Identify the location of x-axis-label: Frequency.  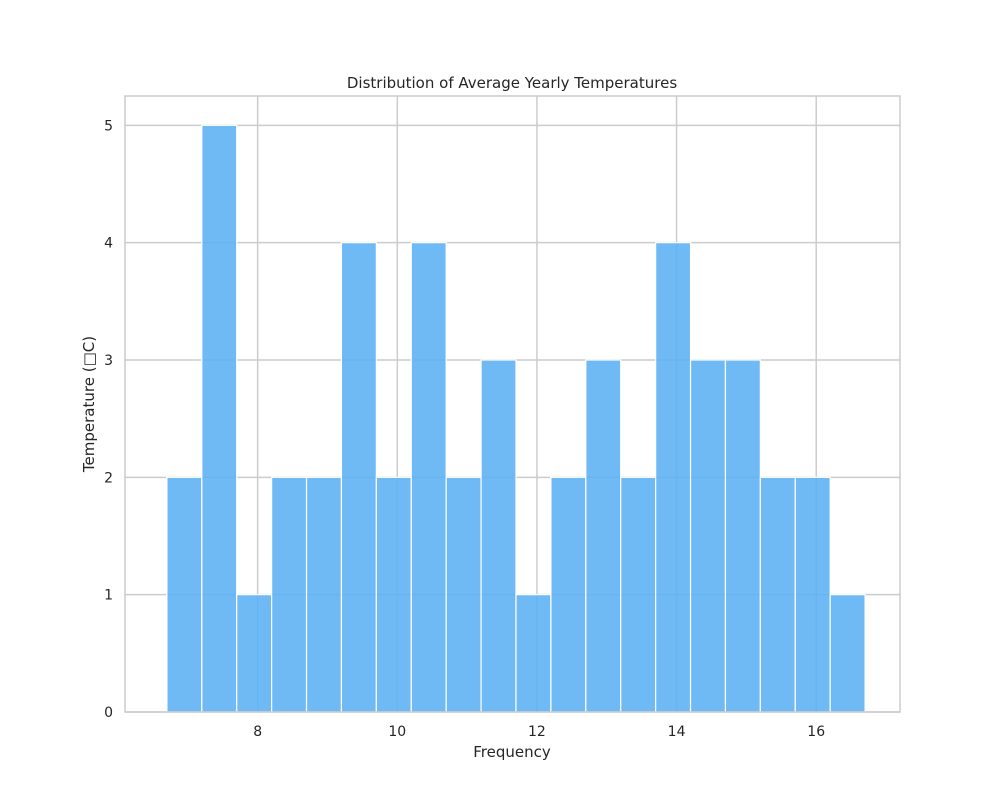
(512, 752).